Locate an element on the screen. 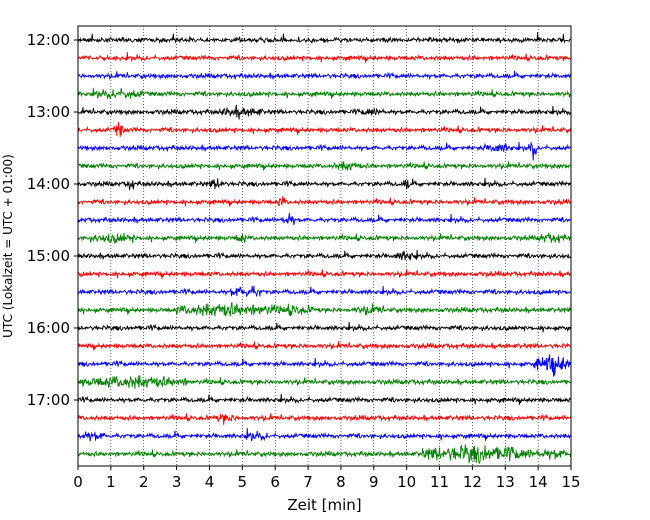 This screenshot has width=650, height=520. y-tick-label: 13:00 is located at coordinates (48, 112).